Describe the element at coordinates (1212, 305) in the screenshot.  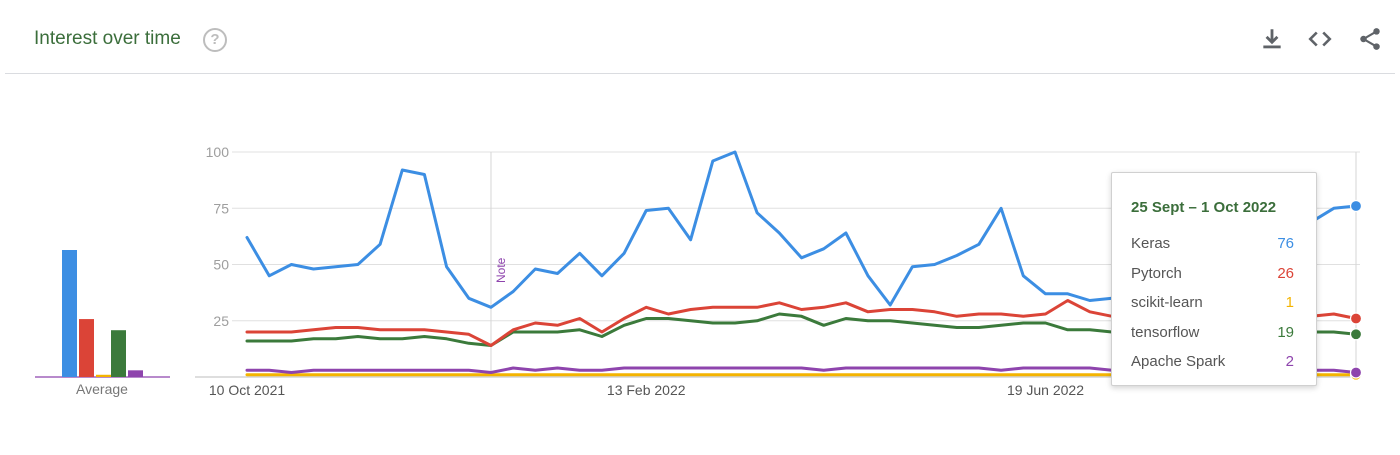
I see `tooltip-row: scikit-learn 1` at that location.